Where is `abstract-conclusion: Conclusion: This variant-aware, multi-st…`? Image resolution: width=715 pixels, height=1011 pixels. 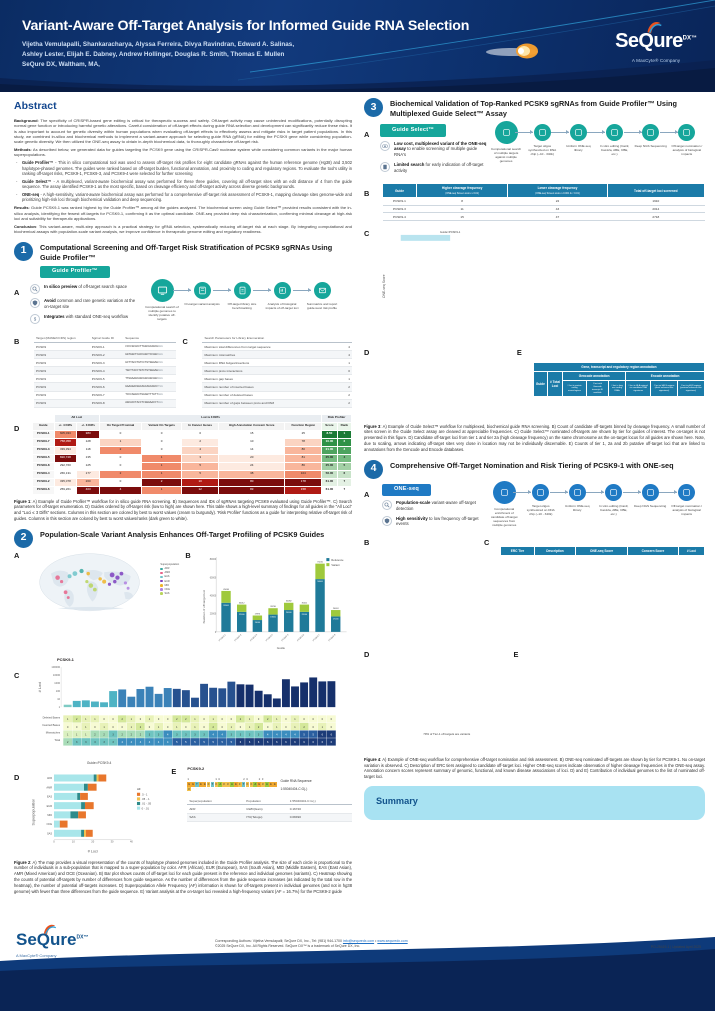 abstract-conclusion: Conclusion: This variant-aware, multi-st… is located at coordinates (183, 229).